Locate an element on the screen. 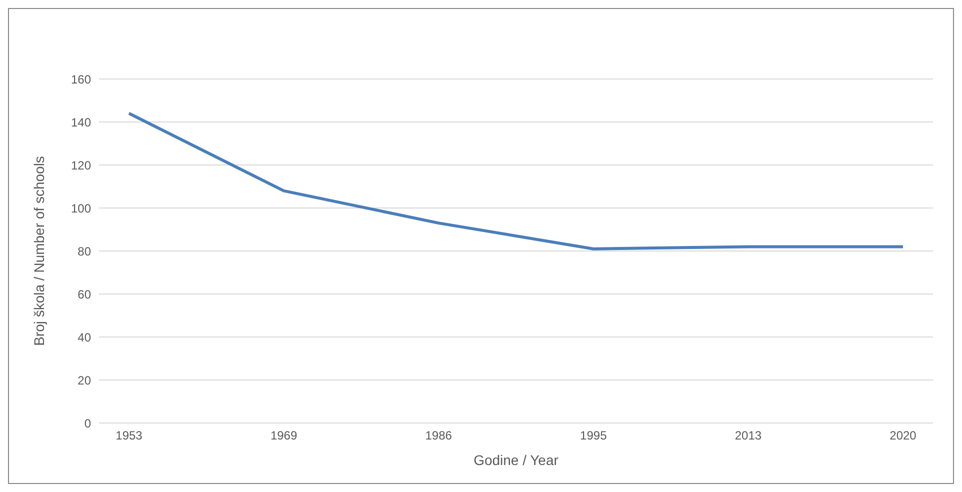 This screenshot has height=492, width=962. y-axis-title: Broj škola / Number of schools is located at coordinates (38, 251).